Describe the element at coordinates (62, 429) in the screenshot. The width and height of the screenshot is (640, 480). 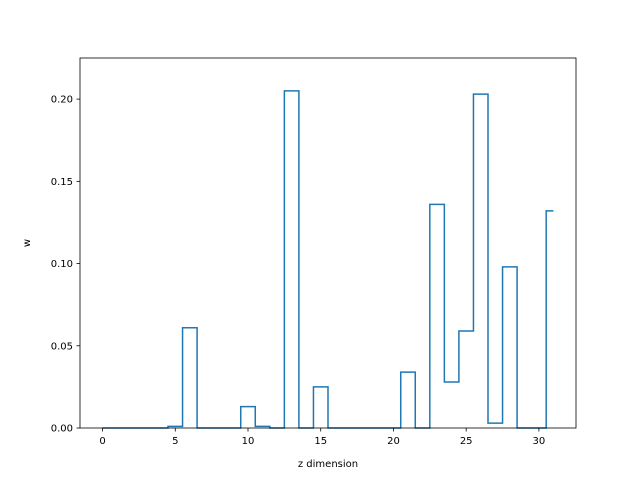
I see `y-tick-label: 0.00` at that location.